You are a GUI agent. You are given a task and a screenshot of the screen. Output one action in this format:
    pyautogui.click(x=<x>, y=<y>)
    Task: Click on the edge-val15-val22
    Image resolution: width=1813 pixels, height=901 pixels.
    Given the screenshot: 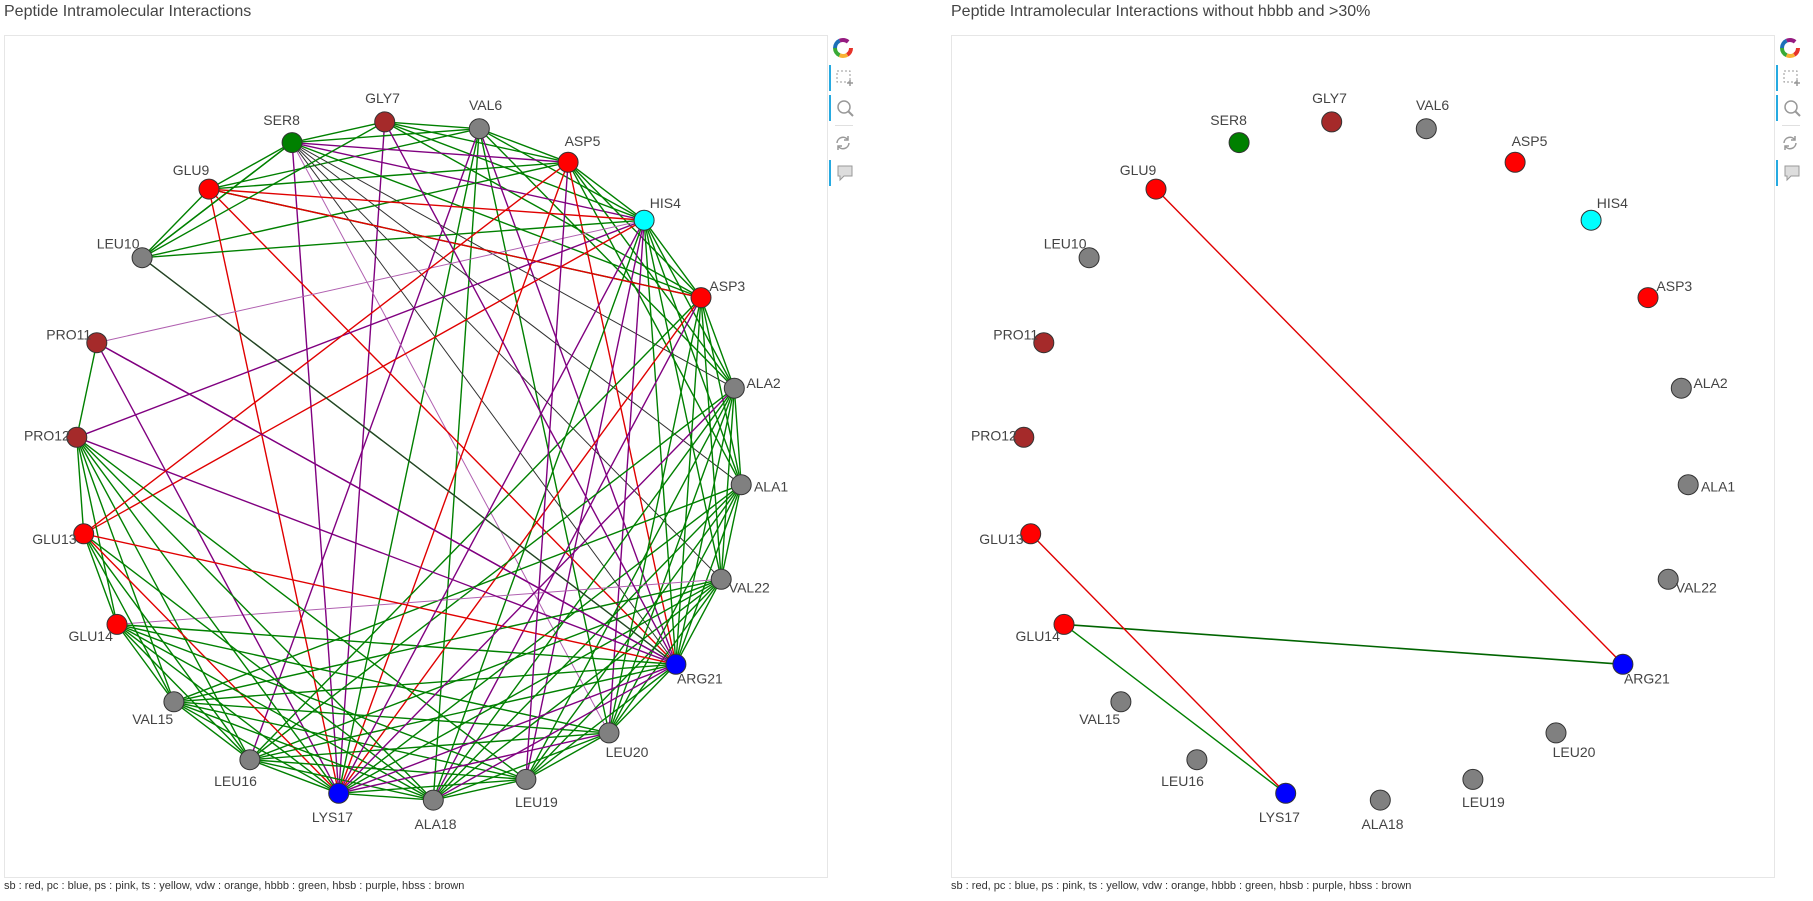 What is the action you would take?
    pyautogui.click(x=447, y=640)
    